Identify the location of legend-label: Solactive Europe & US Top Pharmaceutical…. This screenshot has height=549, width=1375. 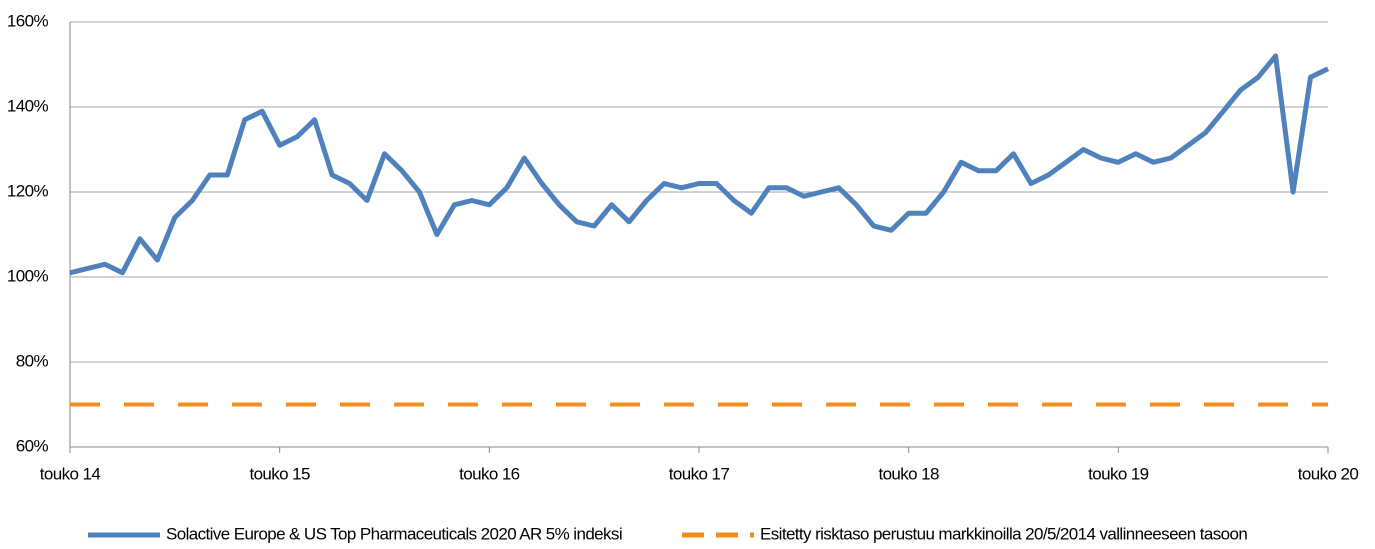
(394, 533).